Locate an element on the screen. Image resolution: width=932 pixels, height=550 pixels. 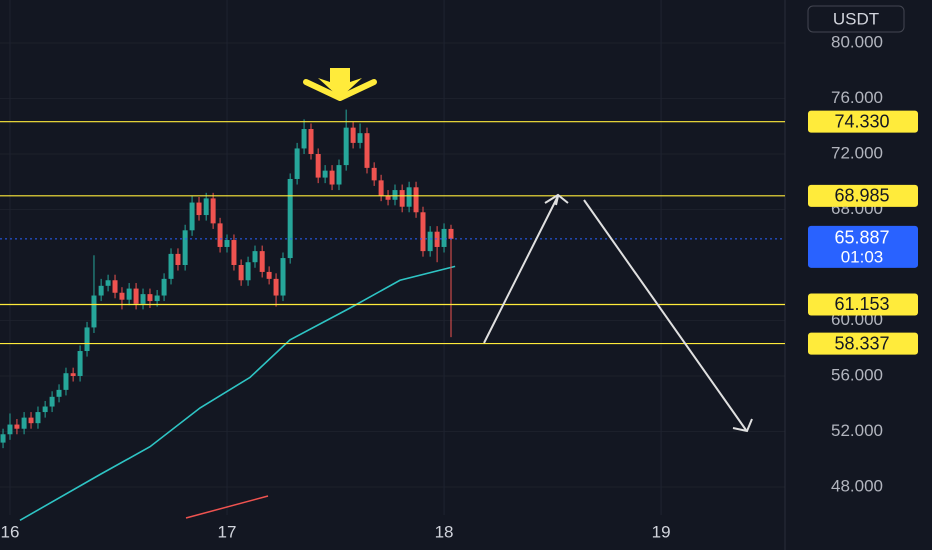
level-label: 58.337 is located at coordinates (861, 343).